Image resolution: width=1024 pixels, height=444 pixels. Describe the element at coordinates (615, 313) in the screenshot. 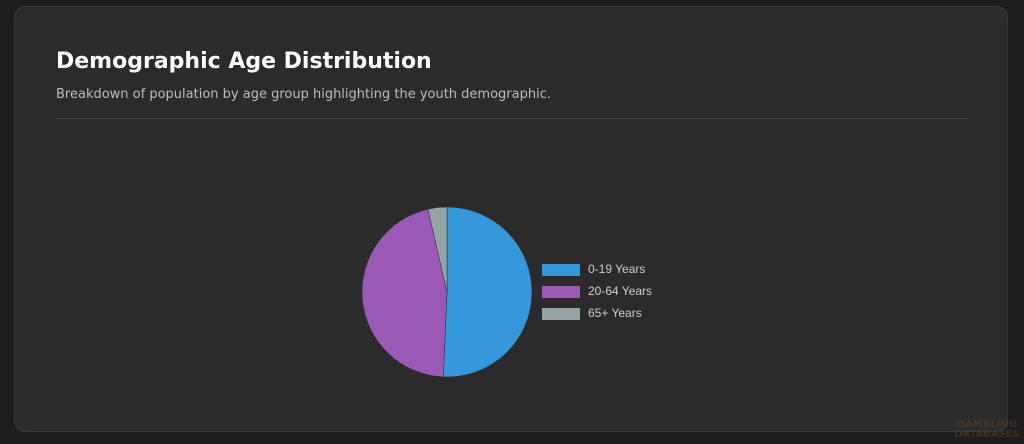

I see `legend-label: 65+ Years` at that location.